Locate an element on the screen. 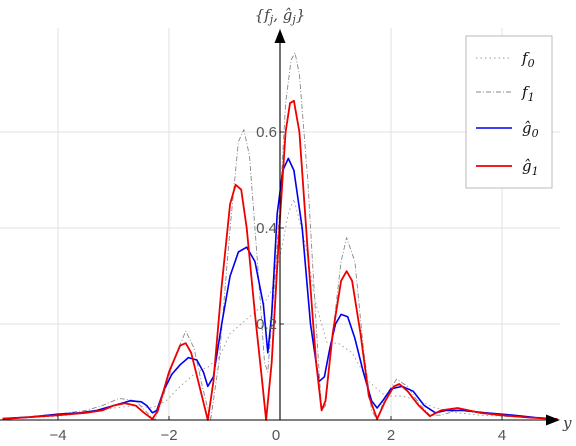 The image size is (576, 446). y-tick-label: 0.4 is located at coordinates (266, 228).